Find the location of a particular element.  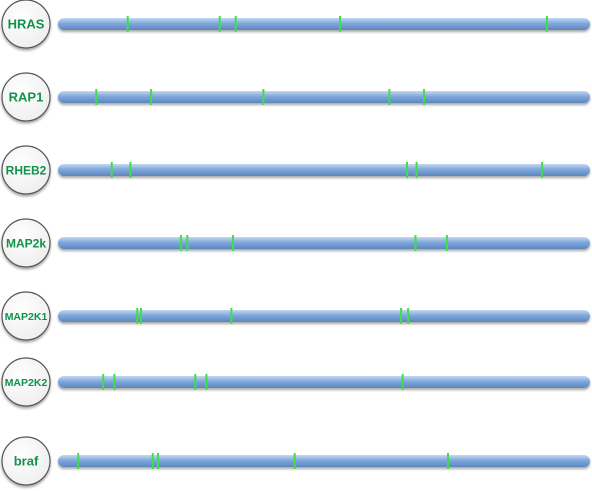

gene-row-map2k2: MAP2K2 is located at coordinates (295, 382).